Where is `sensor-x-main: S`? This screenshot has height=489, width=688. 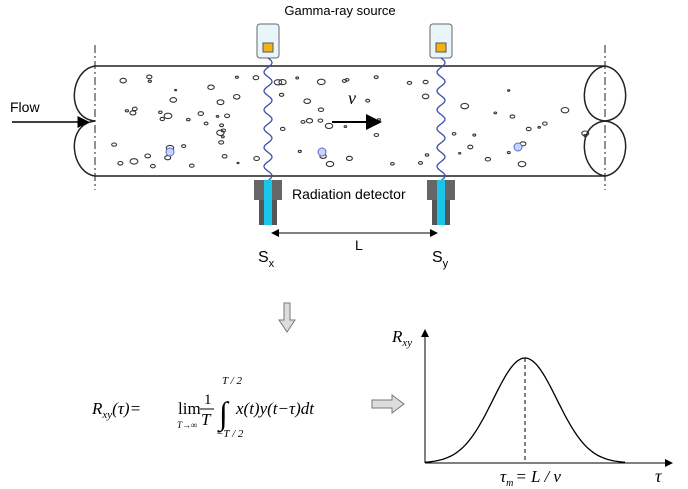
sensor-x-main: S is located at coordinates (263, 257).